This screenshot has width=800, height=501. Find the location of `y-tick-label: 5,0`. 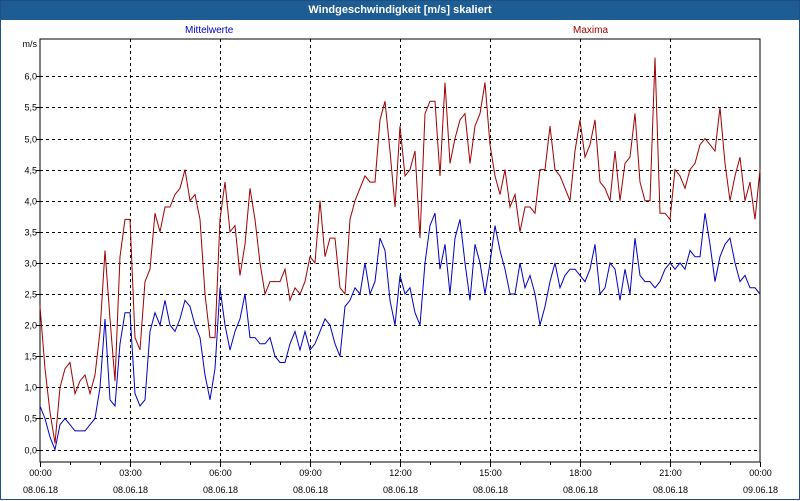

y-tick-label: 5,0 is located at coordinates (30, 140).